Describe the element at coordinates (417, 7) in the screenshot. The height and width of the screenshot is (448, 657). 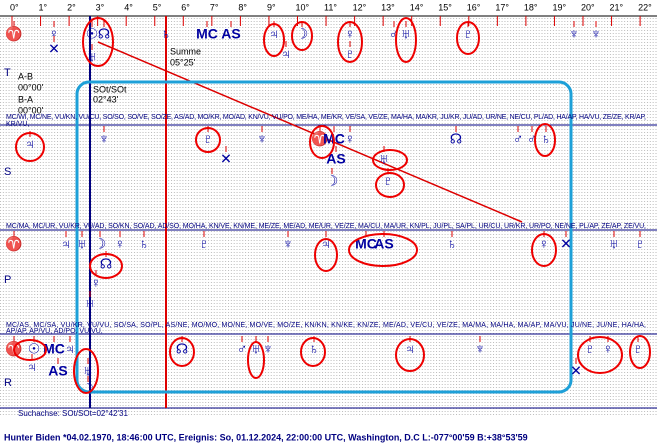
I see `degree-label: 14°` at that location.